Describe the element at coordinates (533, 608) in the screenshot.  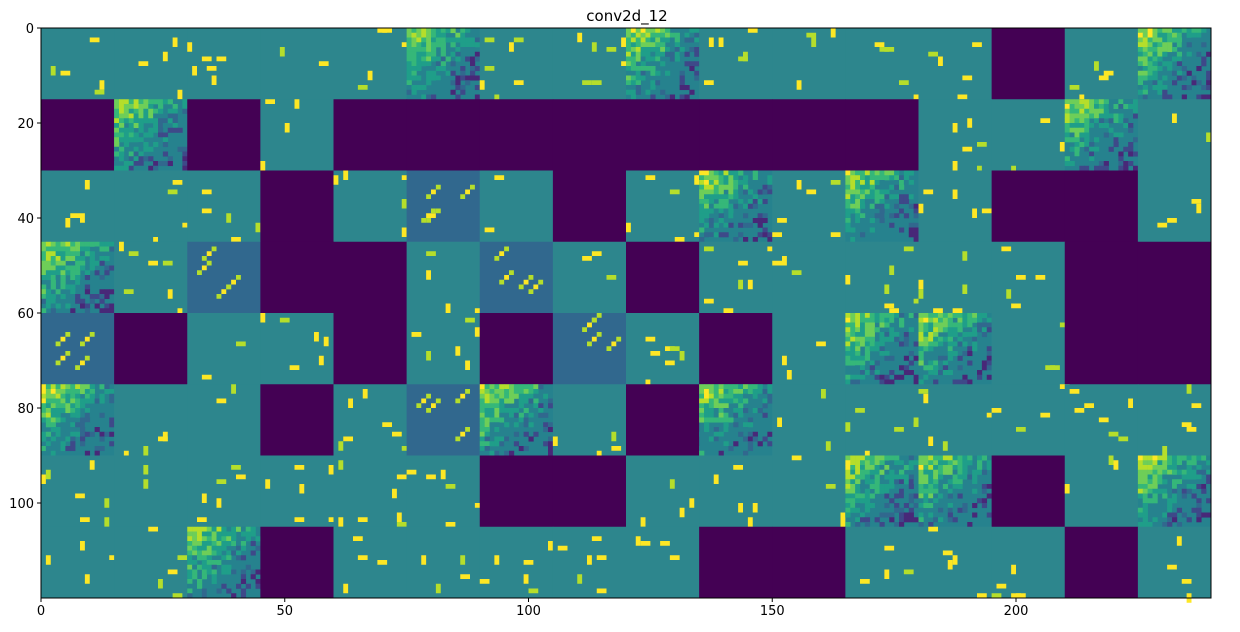
I see `x-axis: 0 50 100 150 200` at that location.